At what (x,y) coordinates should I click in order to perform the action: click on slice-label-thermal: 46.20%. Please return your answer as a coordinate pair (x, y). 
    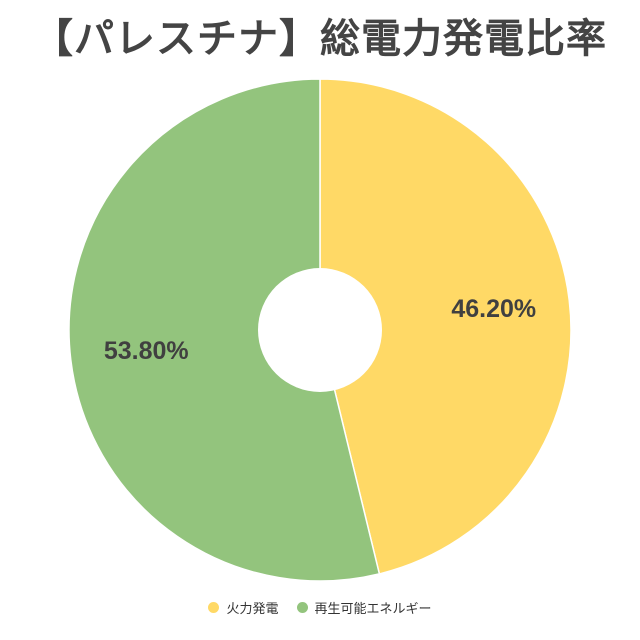
    Looking at the image, I should click on (493, 309).